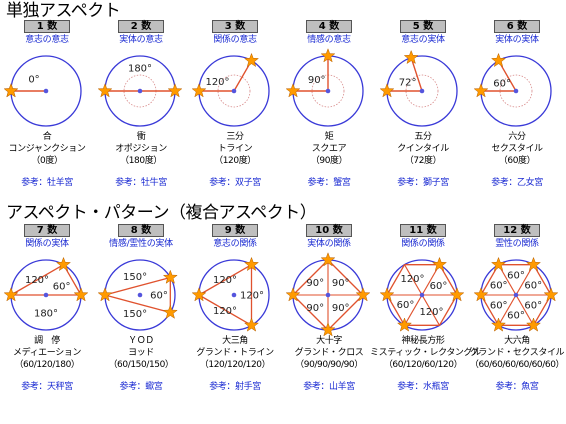  What do you see at coordinates (141, 230) in the screenshot?
I see `number-badge: 8 数` at bounding box center [141, 230].